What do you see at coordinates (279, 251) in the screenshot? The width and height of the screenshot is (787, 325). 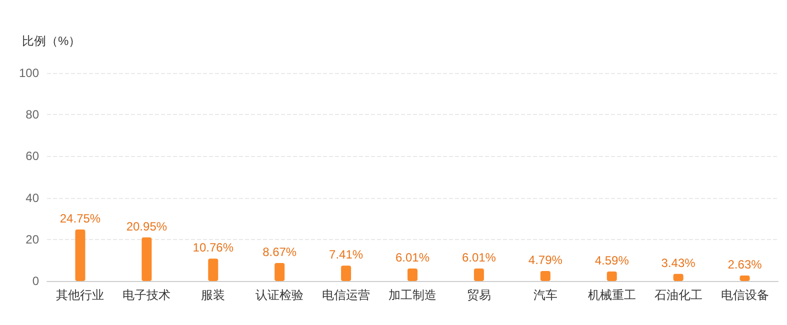 I see `data-label: 8.67%` at bounding box center [279, 251].